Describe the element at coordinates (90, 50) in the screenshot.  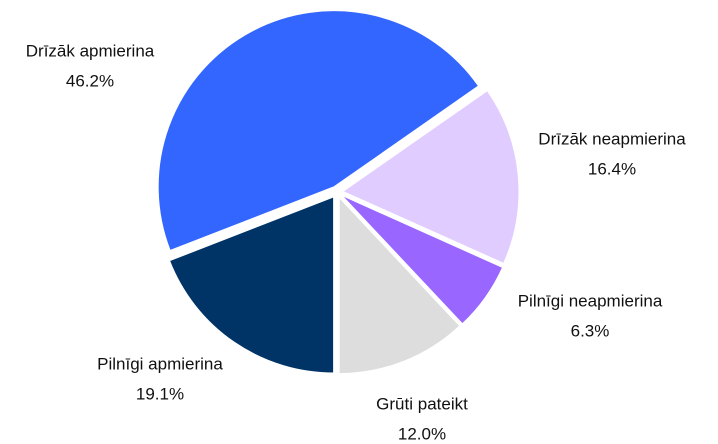
I see `slice-label: Drīzāk apmierina` at that location.